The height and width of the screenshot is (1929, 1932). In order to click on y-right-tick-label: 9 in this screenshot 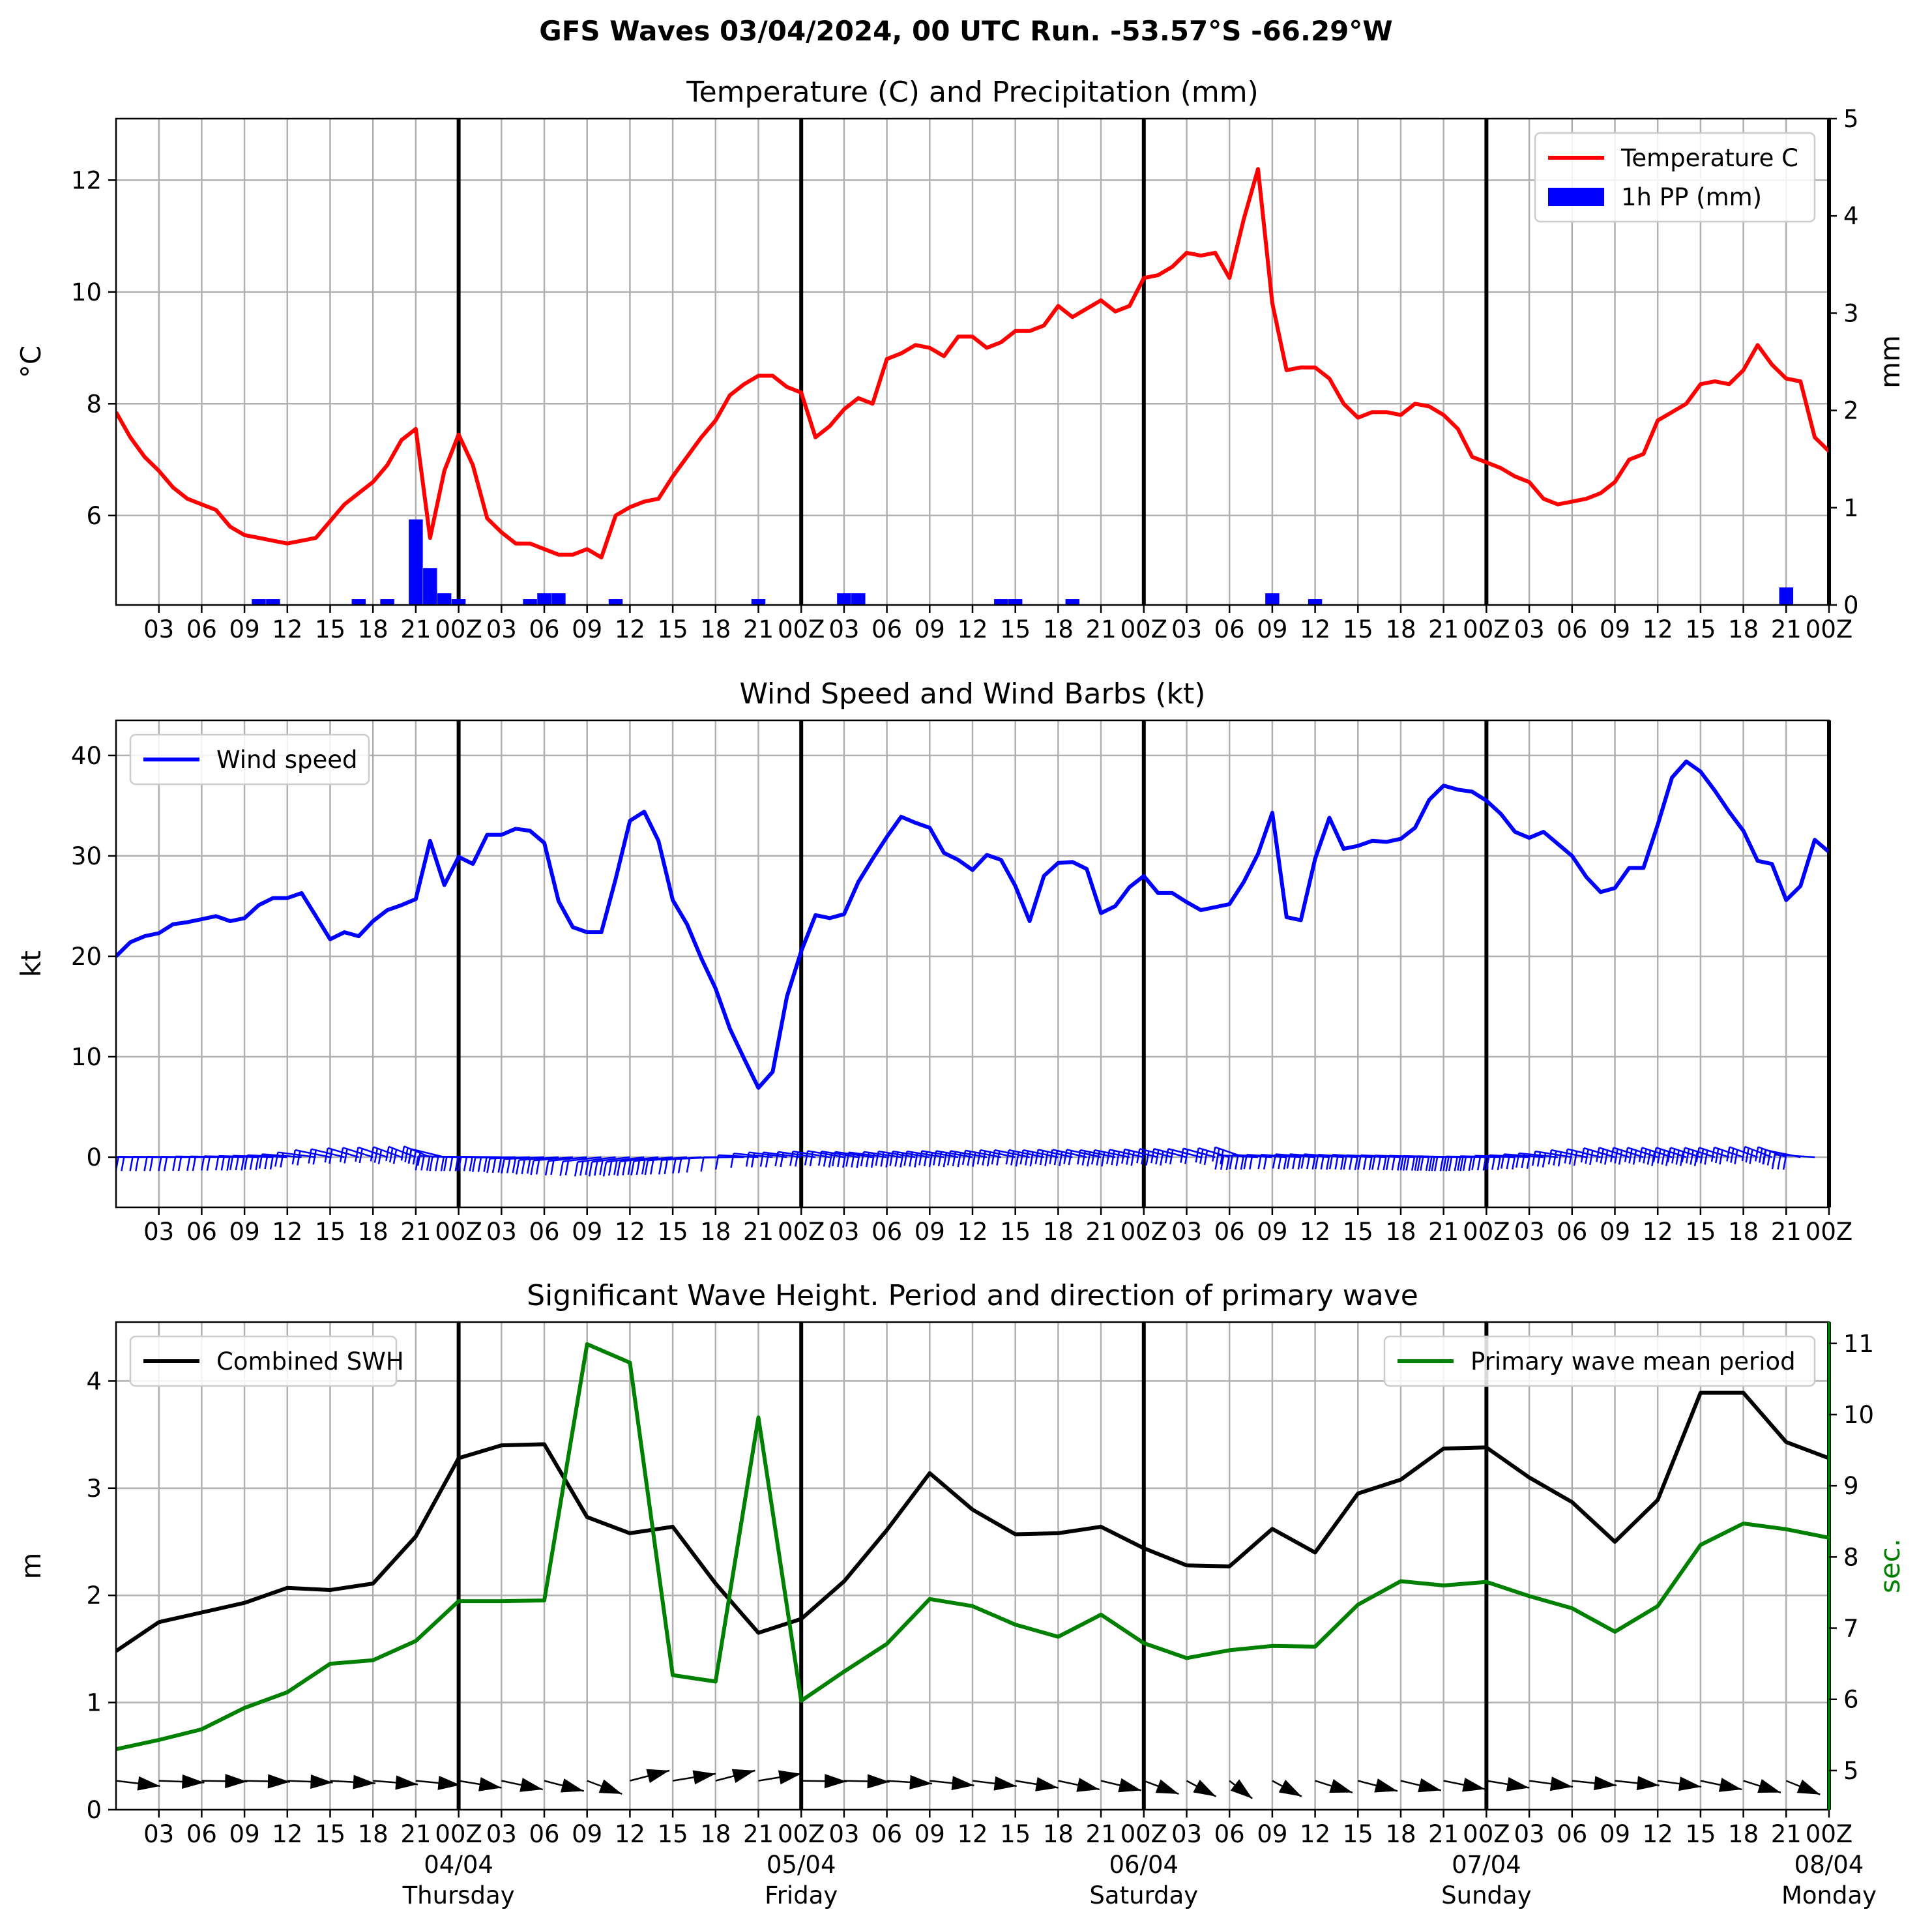, I will do `click(1851, 1486)`.